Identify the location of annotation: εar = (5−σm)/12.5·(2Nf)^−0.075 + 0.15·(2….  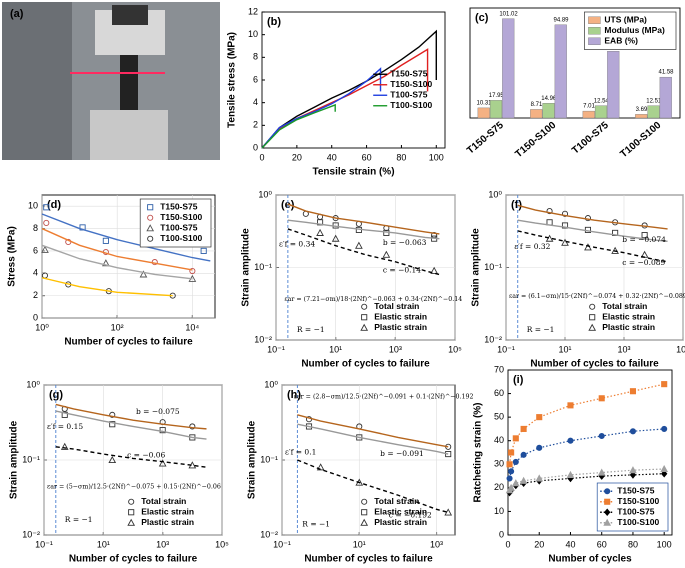
(134, 487).